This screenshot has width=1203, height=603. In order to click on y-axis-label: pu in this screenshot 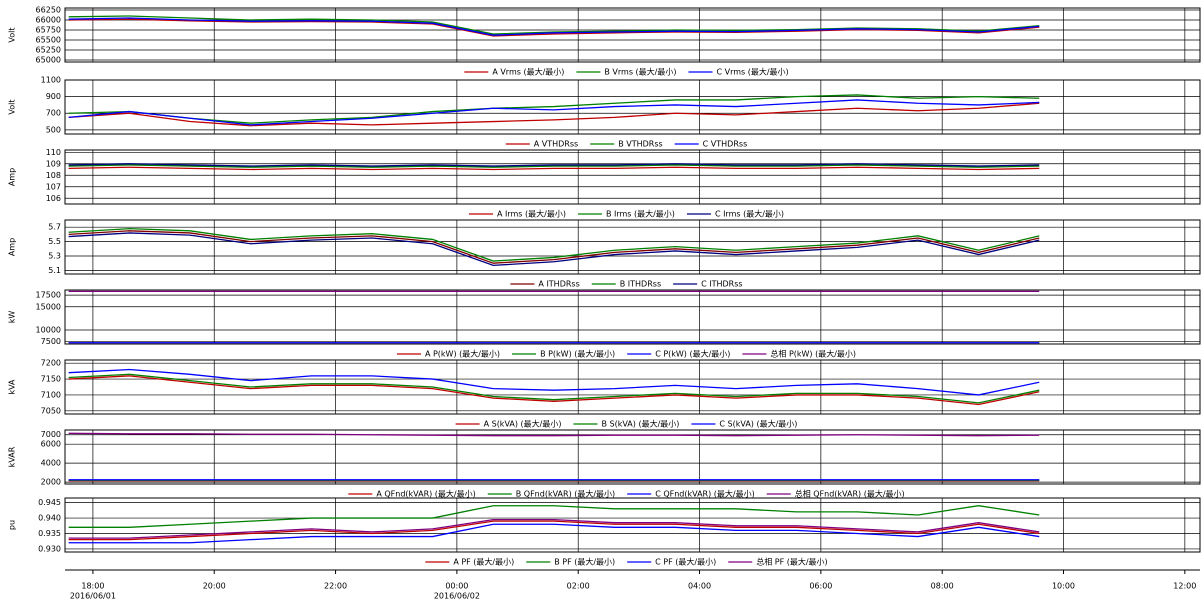, I will do `click(12, 525)`.